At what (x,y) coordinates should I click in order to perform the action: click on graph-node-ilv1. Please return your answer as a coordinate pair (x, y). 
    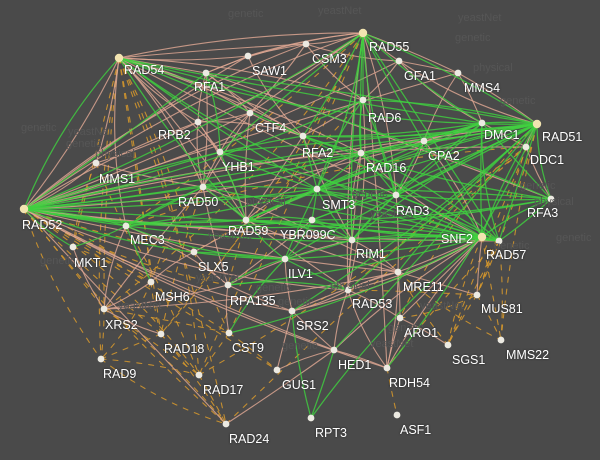
    Looking at the image, I should click on (285, 259).